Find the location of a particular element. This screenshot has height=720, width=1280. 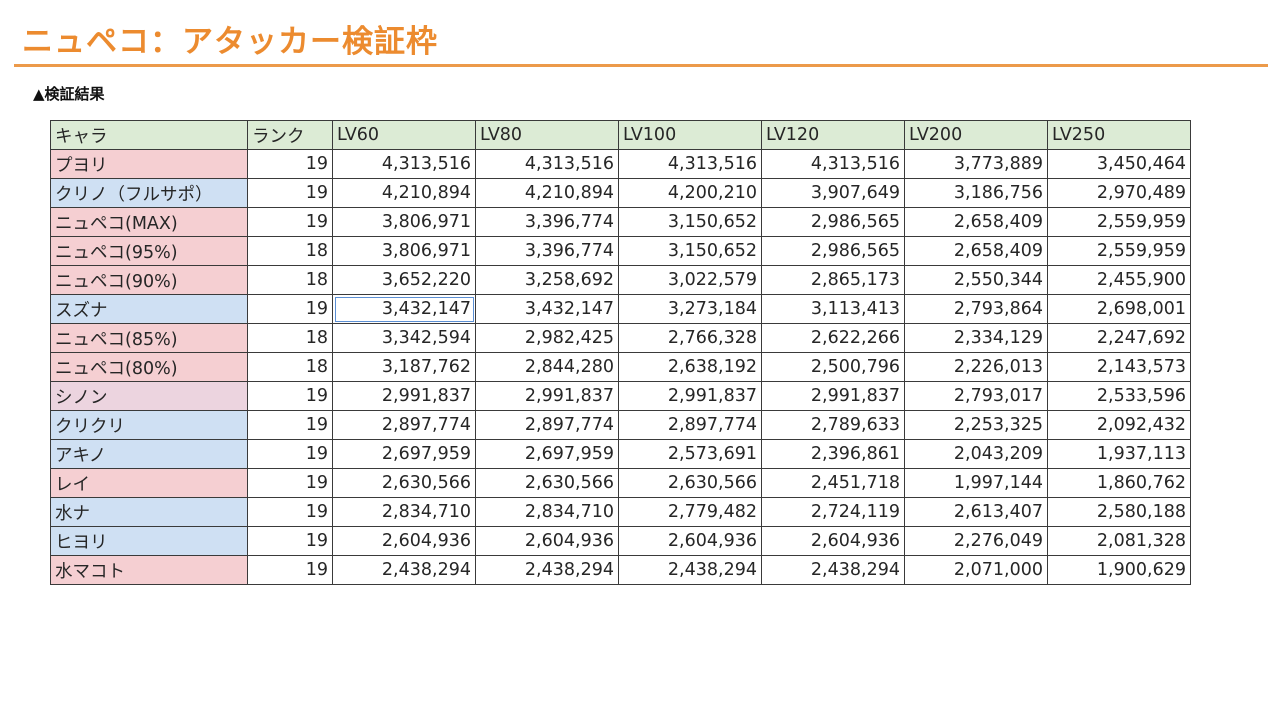

character-name-cell: ニュペコ(85%) is located at coordinates (149, 338).